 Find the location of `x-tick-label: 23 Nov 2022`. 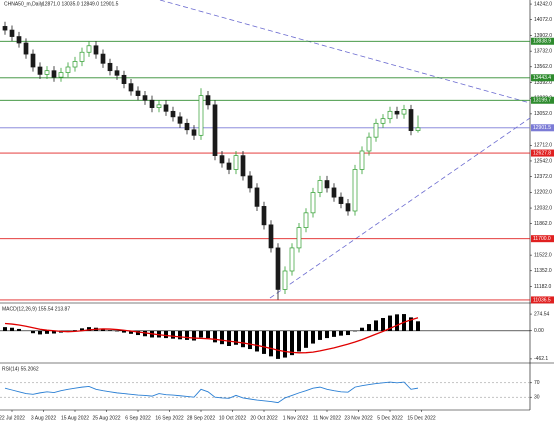

x-tick-label: 23 Nov 2022 is located at coordinates (358, 418).